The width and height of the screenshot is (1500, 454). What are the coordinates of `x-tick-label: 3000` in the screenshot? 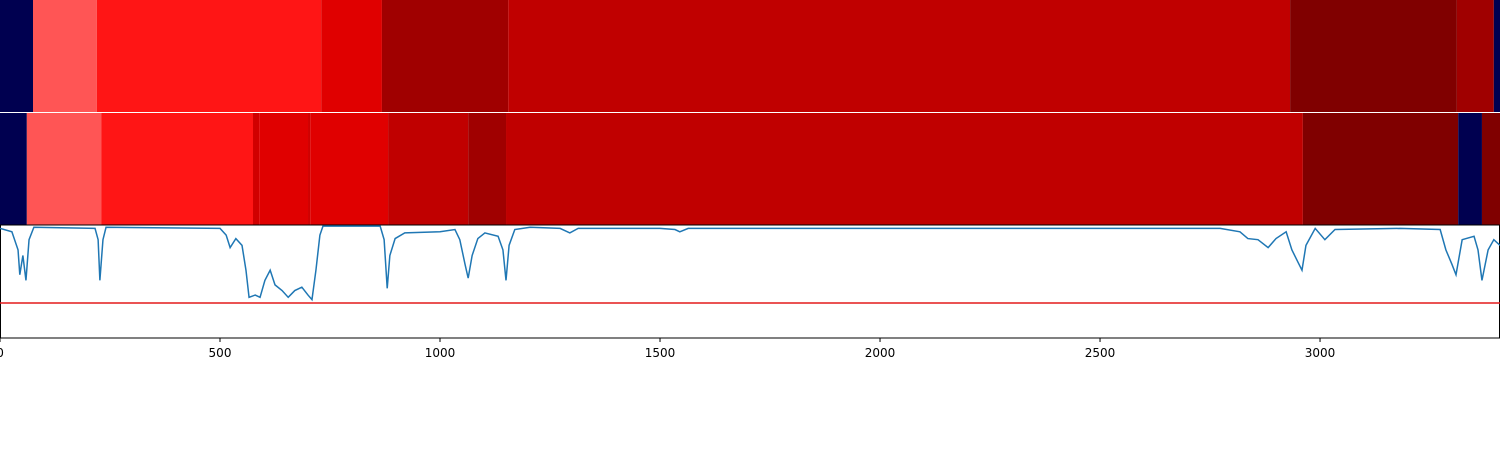 It's located at (1320, 353).